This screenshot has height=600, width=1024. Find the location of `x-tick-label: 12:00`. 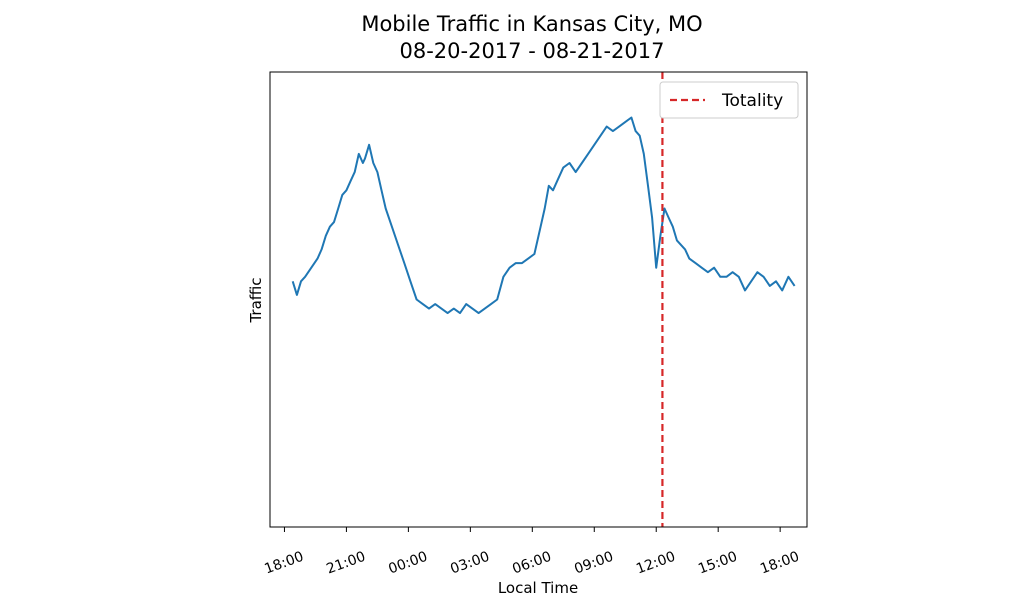

x-tick-label: 12:00 is located at coordinates (655, 563).